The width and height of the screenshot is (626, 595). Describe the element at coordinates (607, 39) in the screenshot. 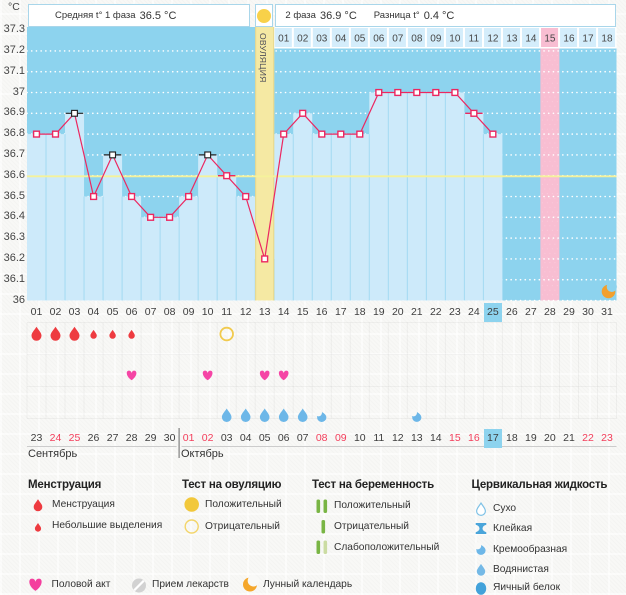

I see `svg-text: 18` at that location.